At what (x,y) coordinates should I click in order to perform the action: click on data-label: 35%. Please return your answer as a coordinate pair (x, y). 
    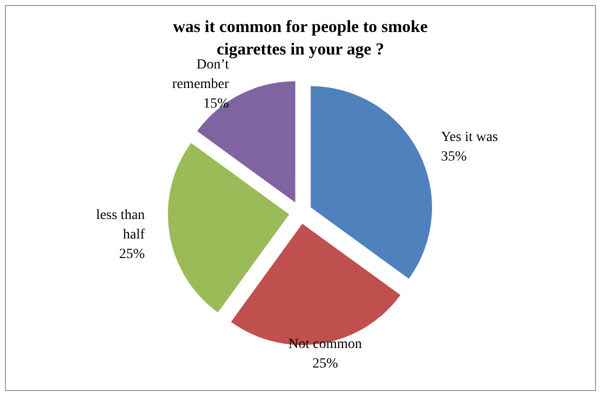
    Looking at the image, I should click on (453, 157).